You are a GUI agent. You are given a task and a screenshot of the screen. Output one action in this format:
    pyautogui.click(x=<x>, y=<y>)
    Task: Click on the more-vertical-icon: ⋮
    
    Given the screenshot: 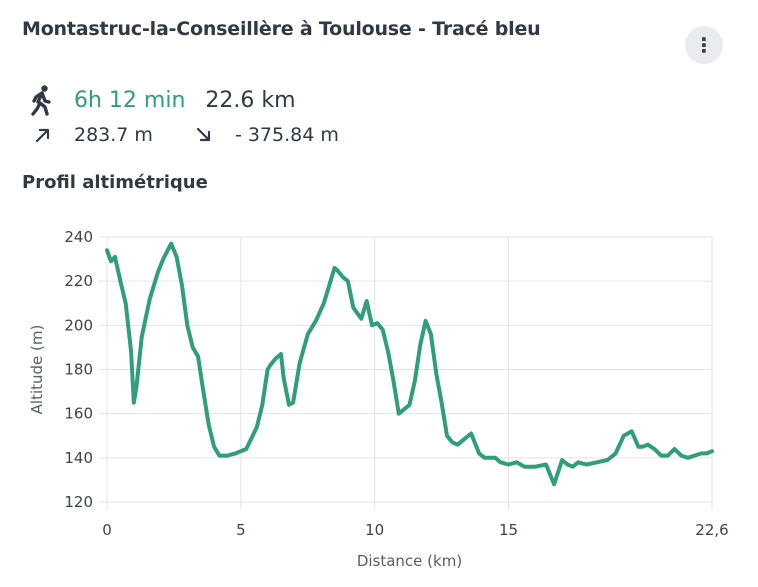 What is the action you would take?
    pyautogui.click(x=704, y=45)
    